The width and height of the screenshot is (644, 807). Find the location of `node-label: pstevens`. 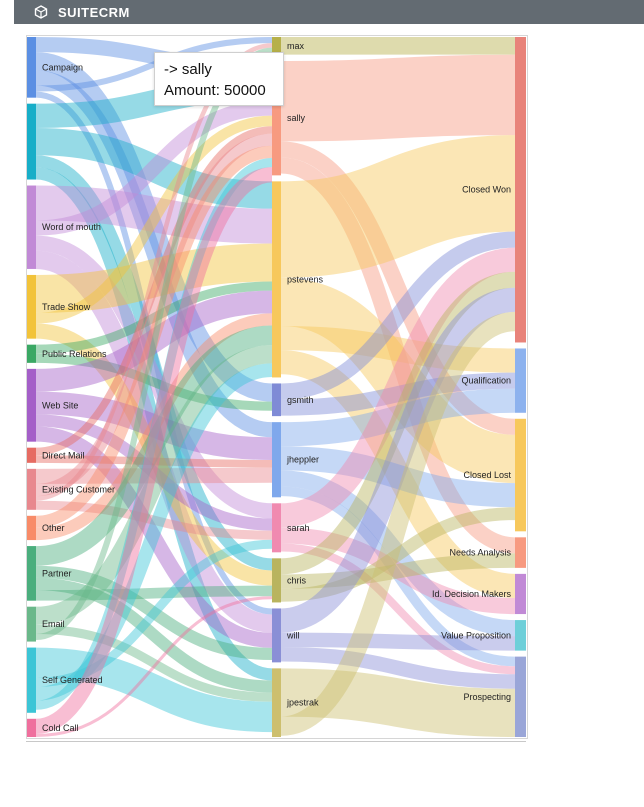

node-label: pstevens is located at coordinates (305, 279).